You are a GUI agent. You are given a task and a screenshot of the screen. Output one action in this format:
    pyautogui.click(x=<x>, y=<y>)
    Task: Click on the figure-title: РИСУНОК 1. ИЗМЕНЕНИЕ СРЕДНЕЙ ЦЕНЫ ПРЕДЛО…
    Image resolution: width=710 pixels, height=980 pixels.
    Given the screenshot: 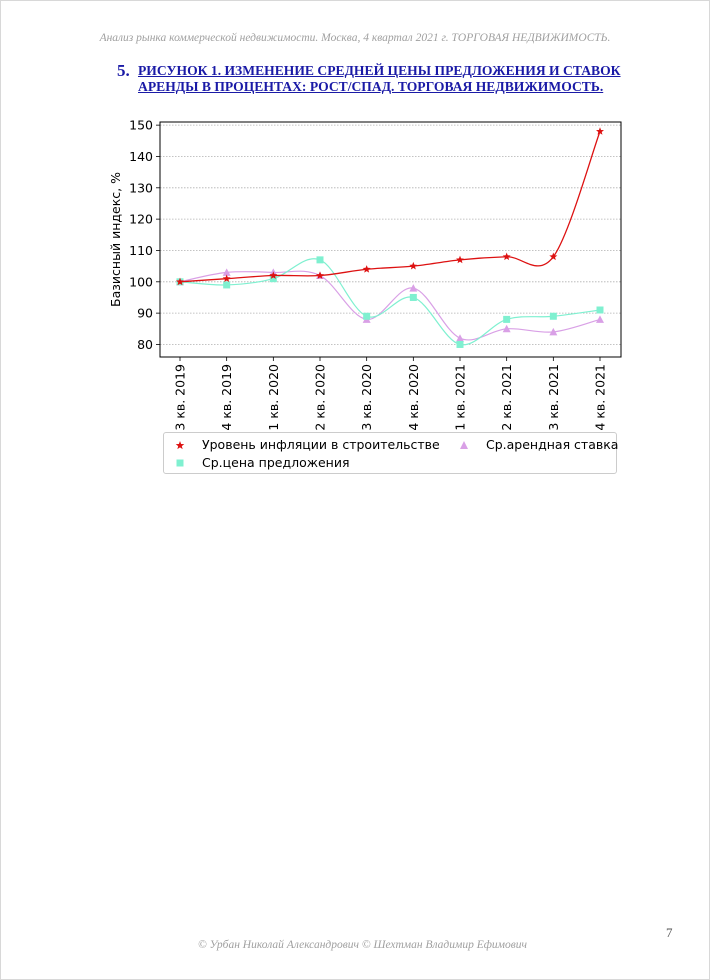 What is the action you would take?
    pyautogui.click(x=379, y=78)
    